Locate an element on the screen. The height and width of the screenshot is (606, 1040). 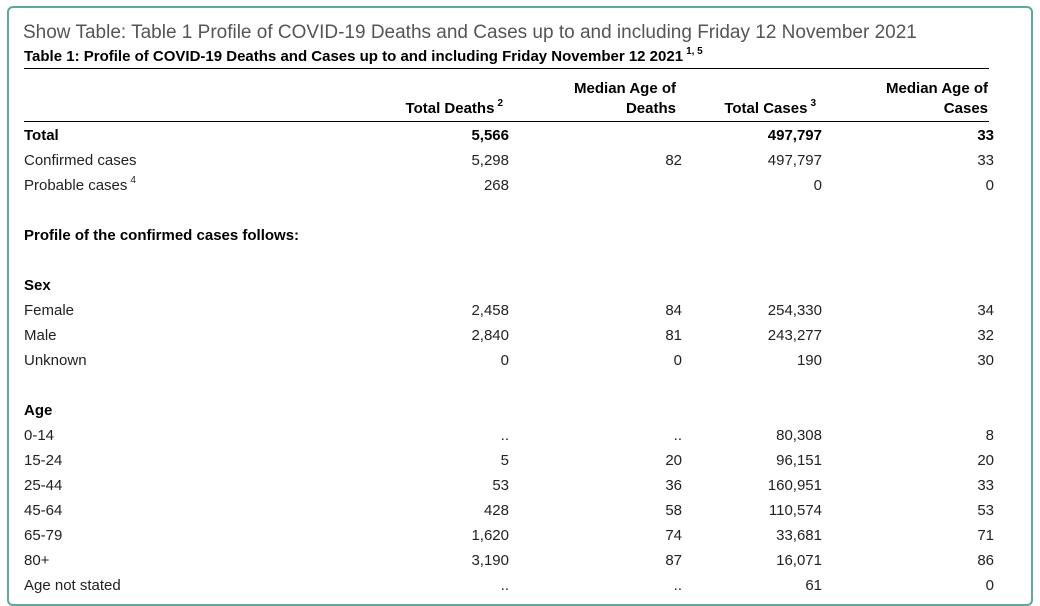
cell-total-cases: 243,277 is located at coordinates (794, 335).